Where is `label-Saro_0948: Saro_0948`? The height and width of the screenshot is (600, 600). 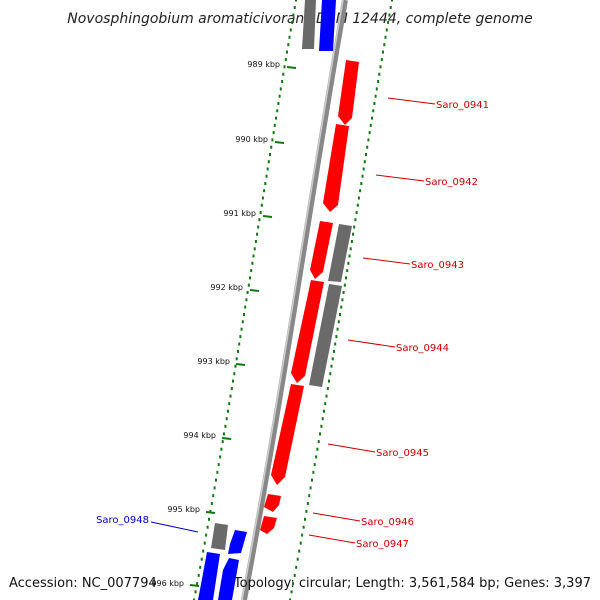 label-Saro_0948: Saro_0948 is located at coordinates (122, 520).